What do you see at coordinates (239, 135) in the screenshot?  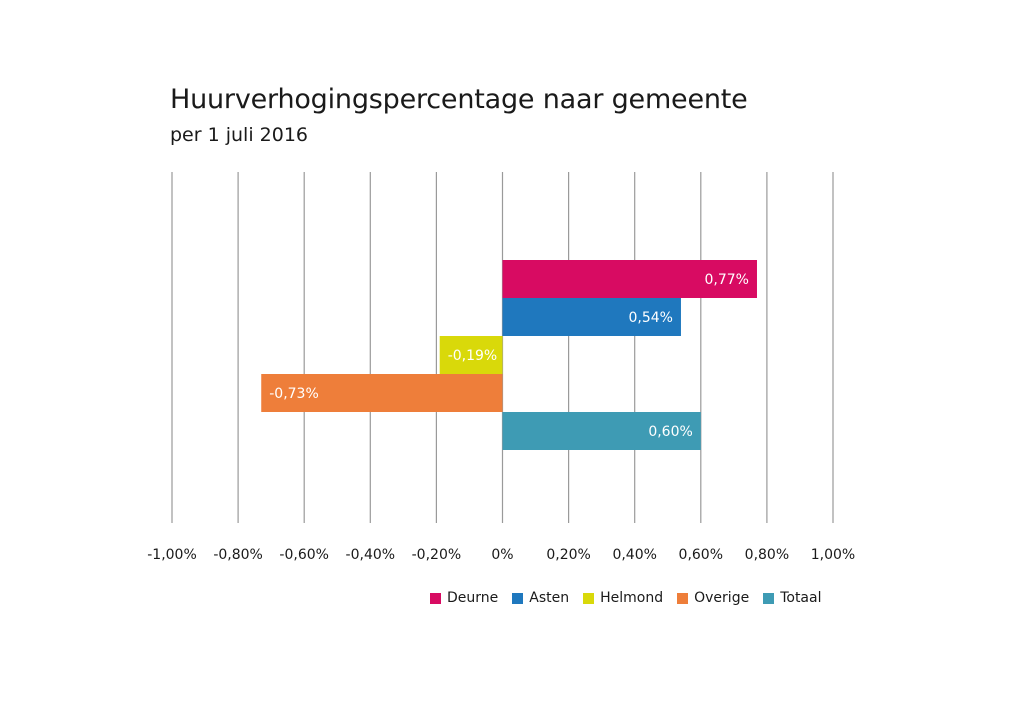 I see `chart-subtitle: per 1 juli 2016` at bounding box center [239, 135].